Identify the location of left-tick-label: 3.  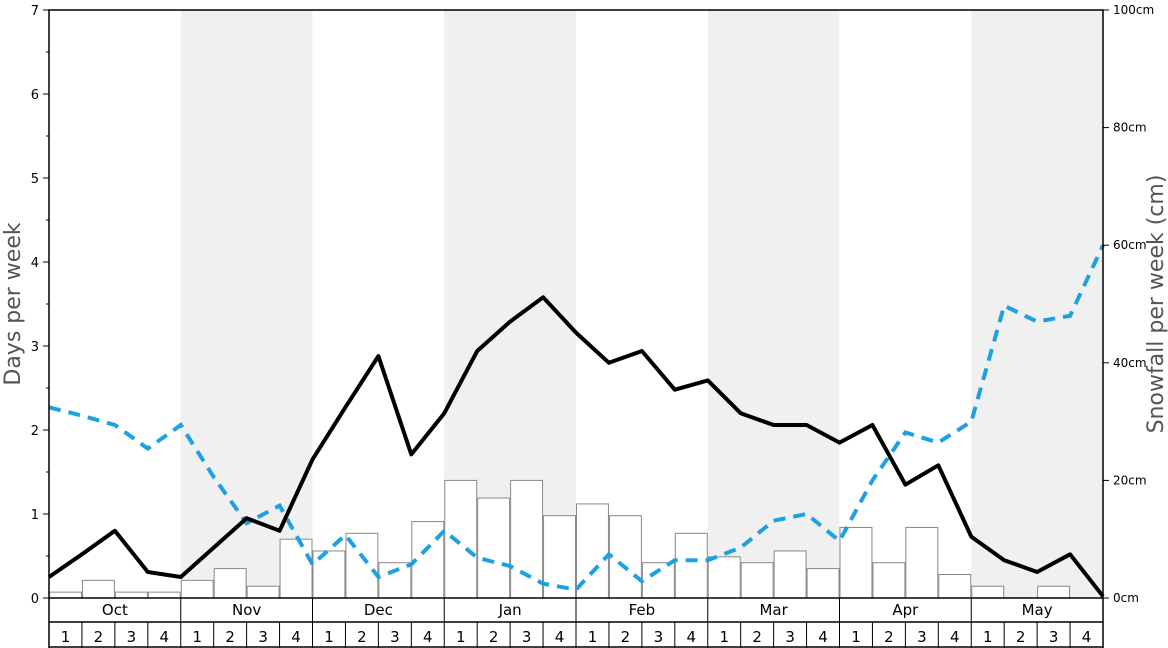
(35, 347).